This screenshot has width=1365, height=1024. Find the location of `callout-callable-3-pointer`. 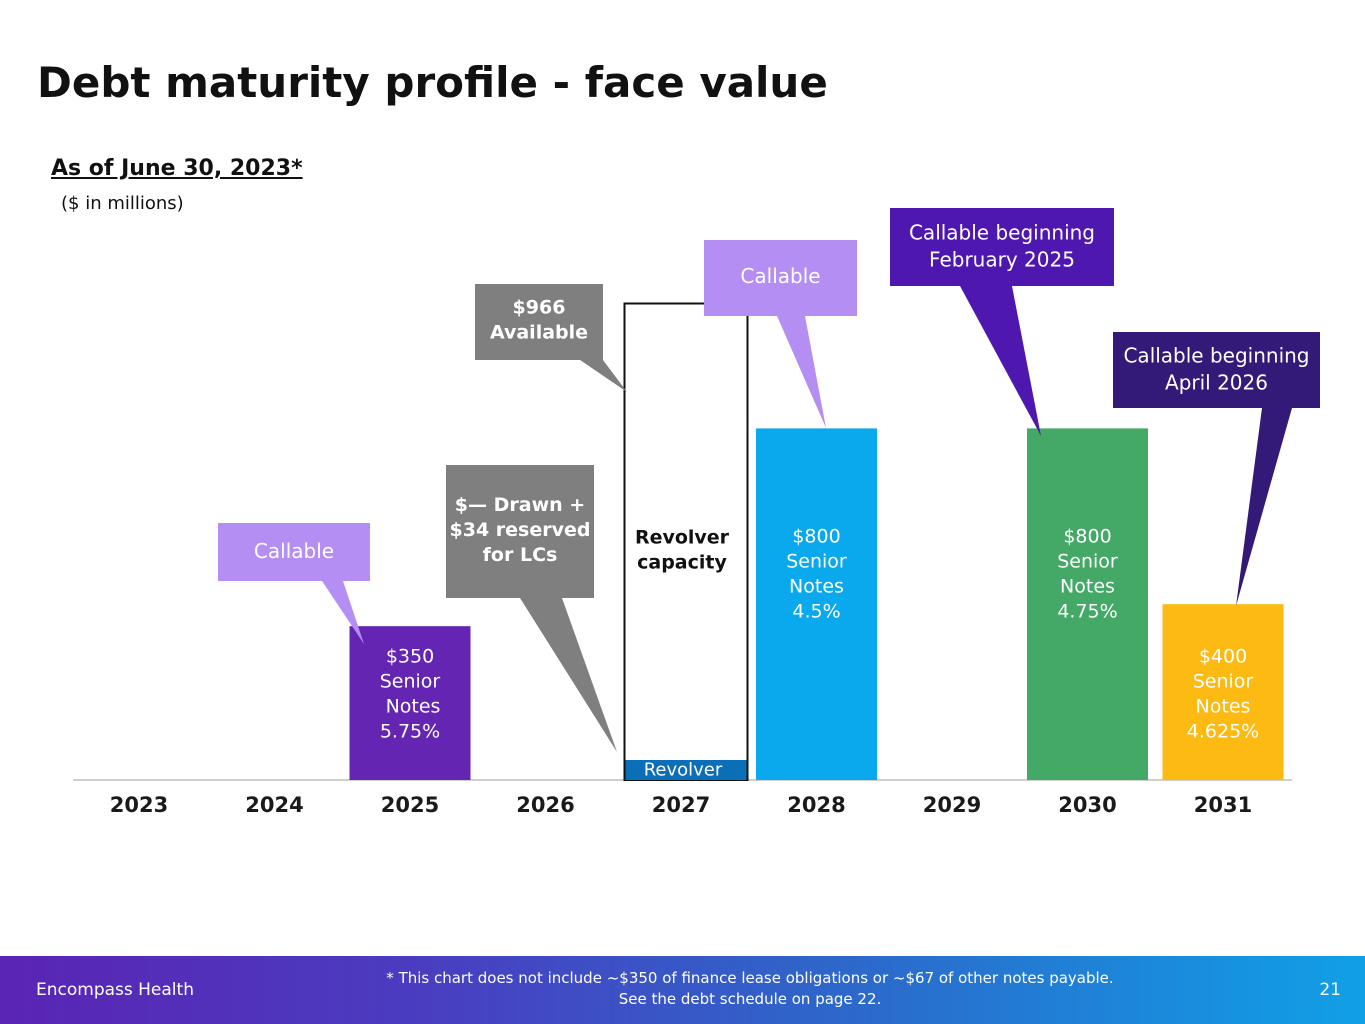

callout-callable-3-pointer is located at coordinates (801, 372).